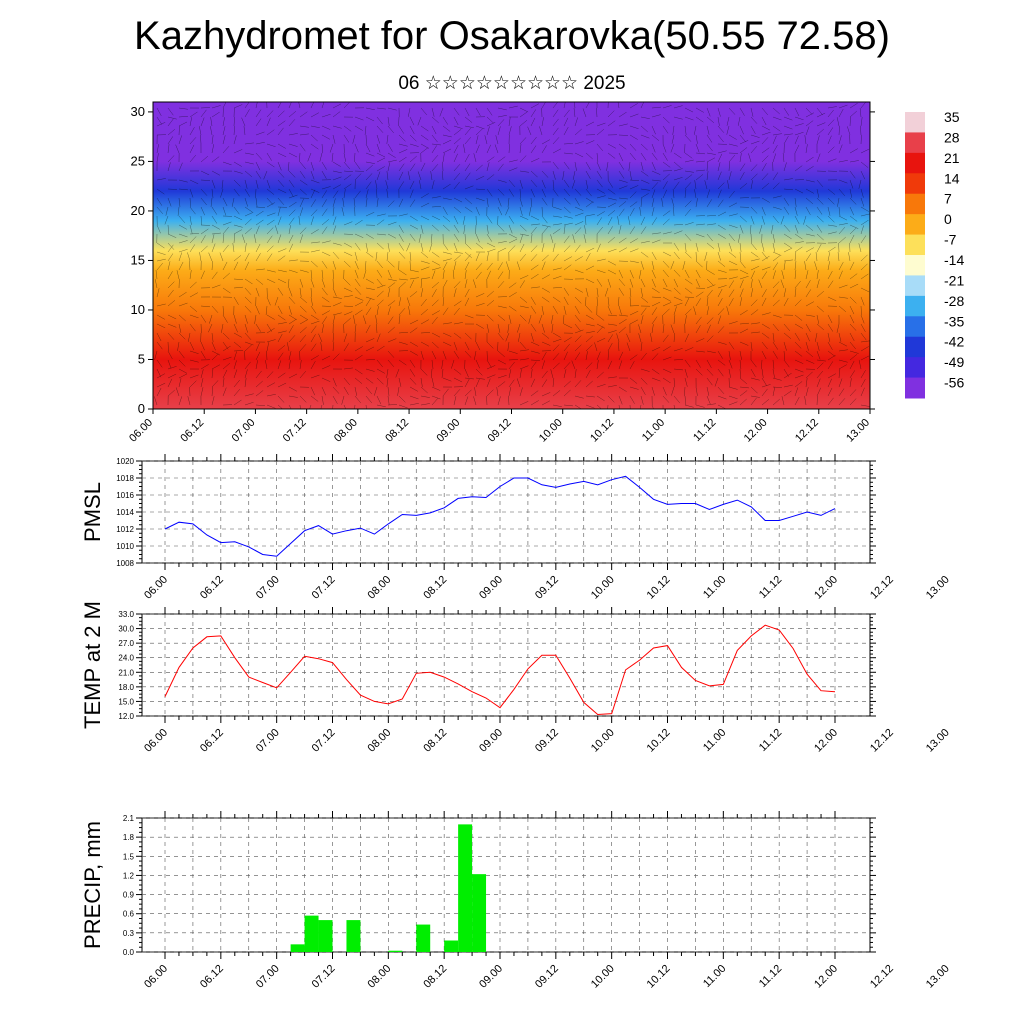  What do you see at coordinates (212, 741) in the screenshot?
I see `x-tick-label: 06.12` at bounding box center [212, 741].